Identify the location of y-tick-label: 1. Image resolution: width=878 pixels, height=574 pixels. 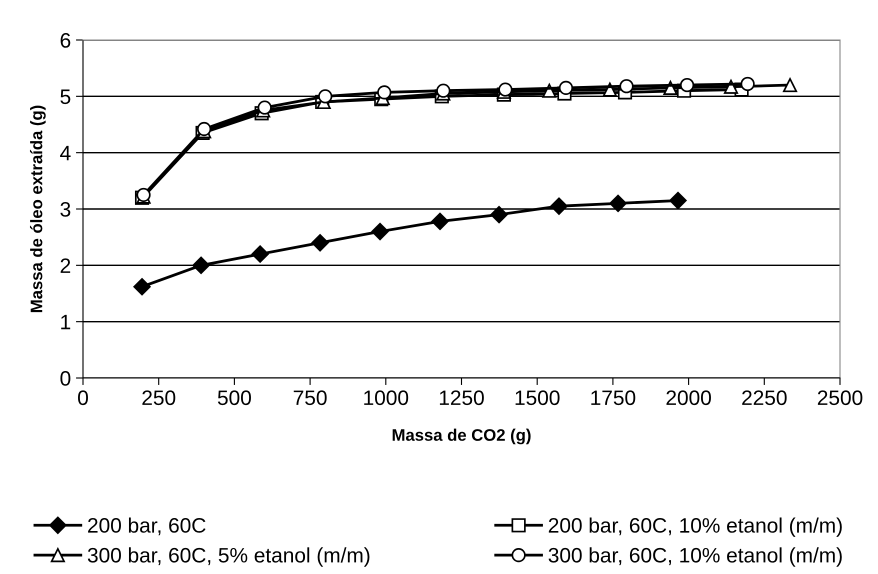
(65, 322).